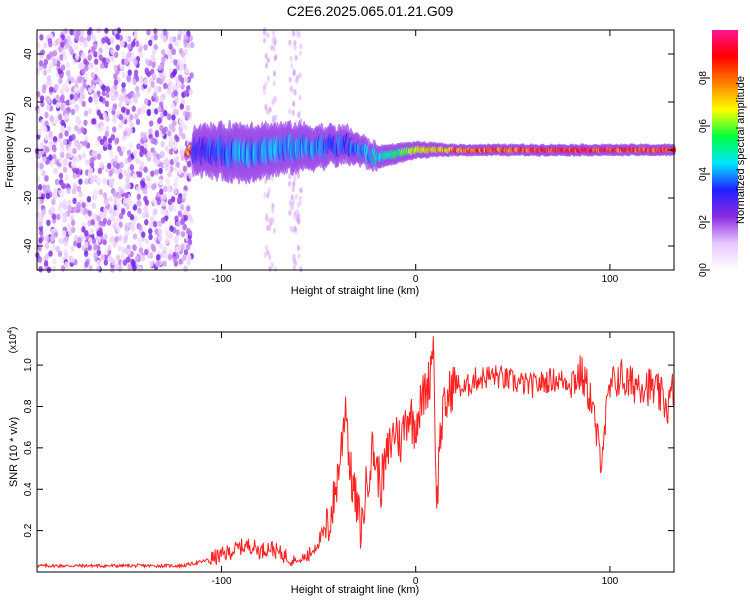 This screenshot has width=750, height=600. I want to click on colorbar-tick-label: 0.2, so click(703, 222).